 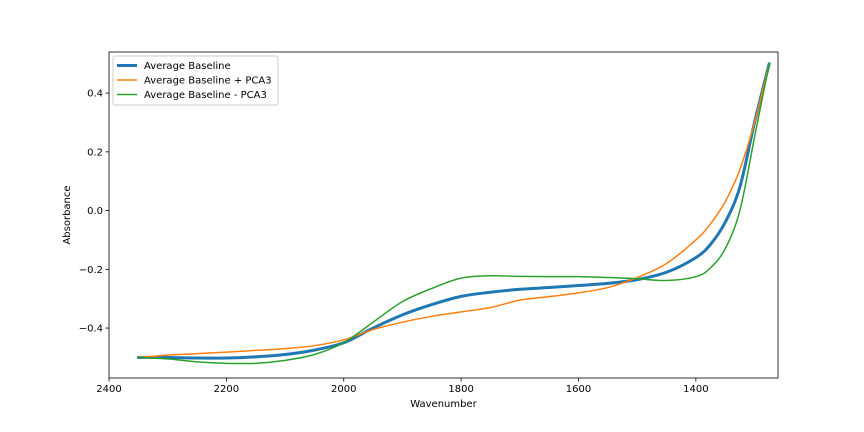 What do you see at coordinates (226, 389) in the screenshot?
I see `x-tick-label: 2200` at bounding box center [226, 389].